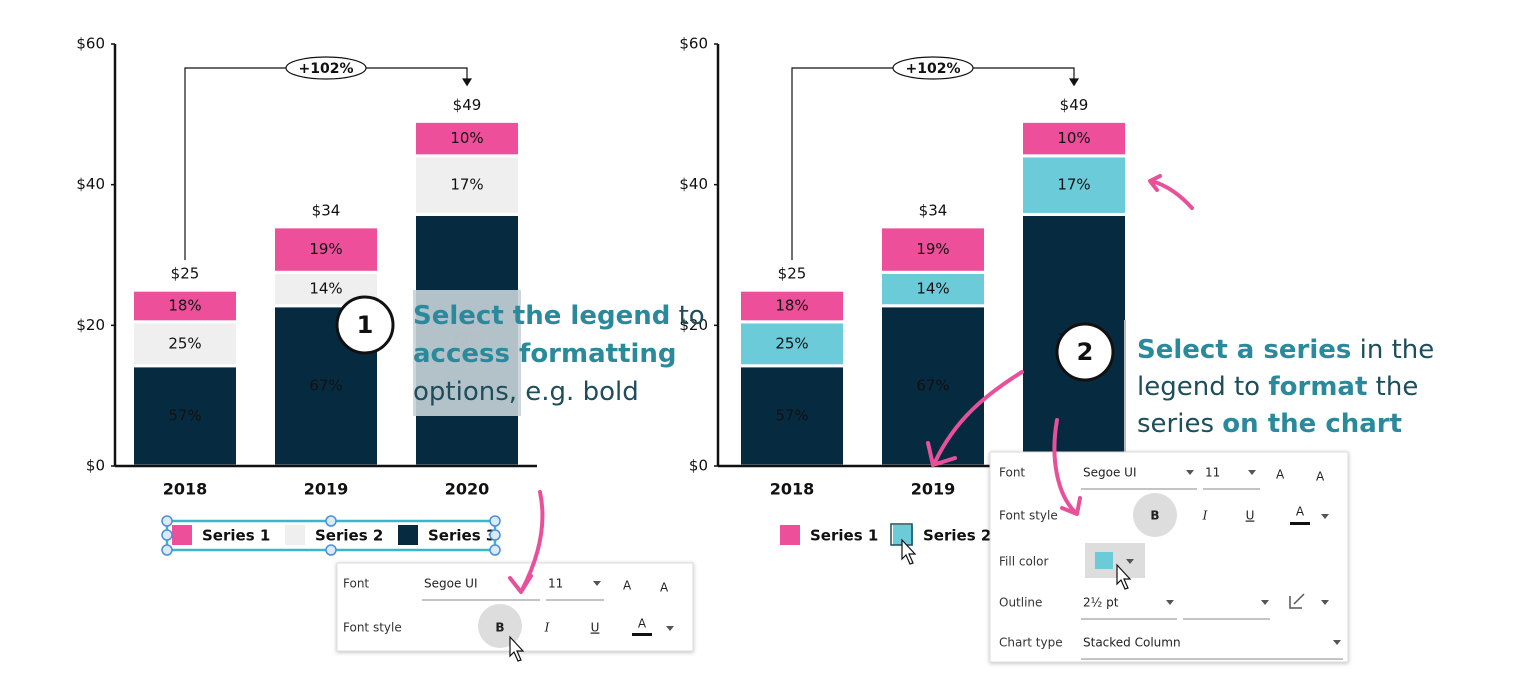 This screenshot has width=1536, height=694. Describe the element at coordinates (1317, 387) in the screenshot. I see `callout-bold: format` at that location.